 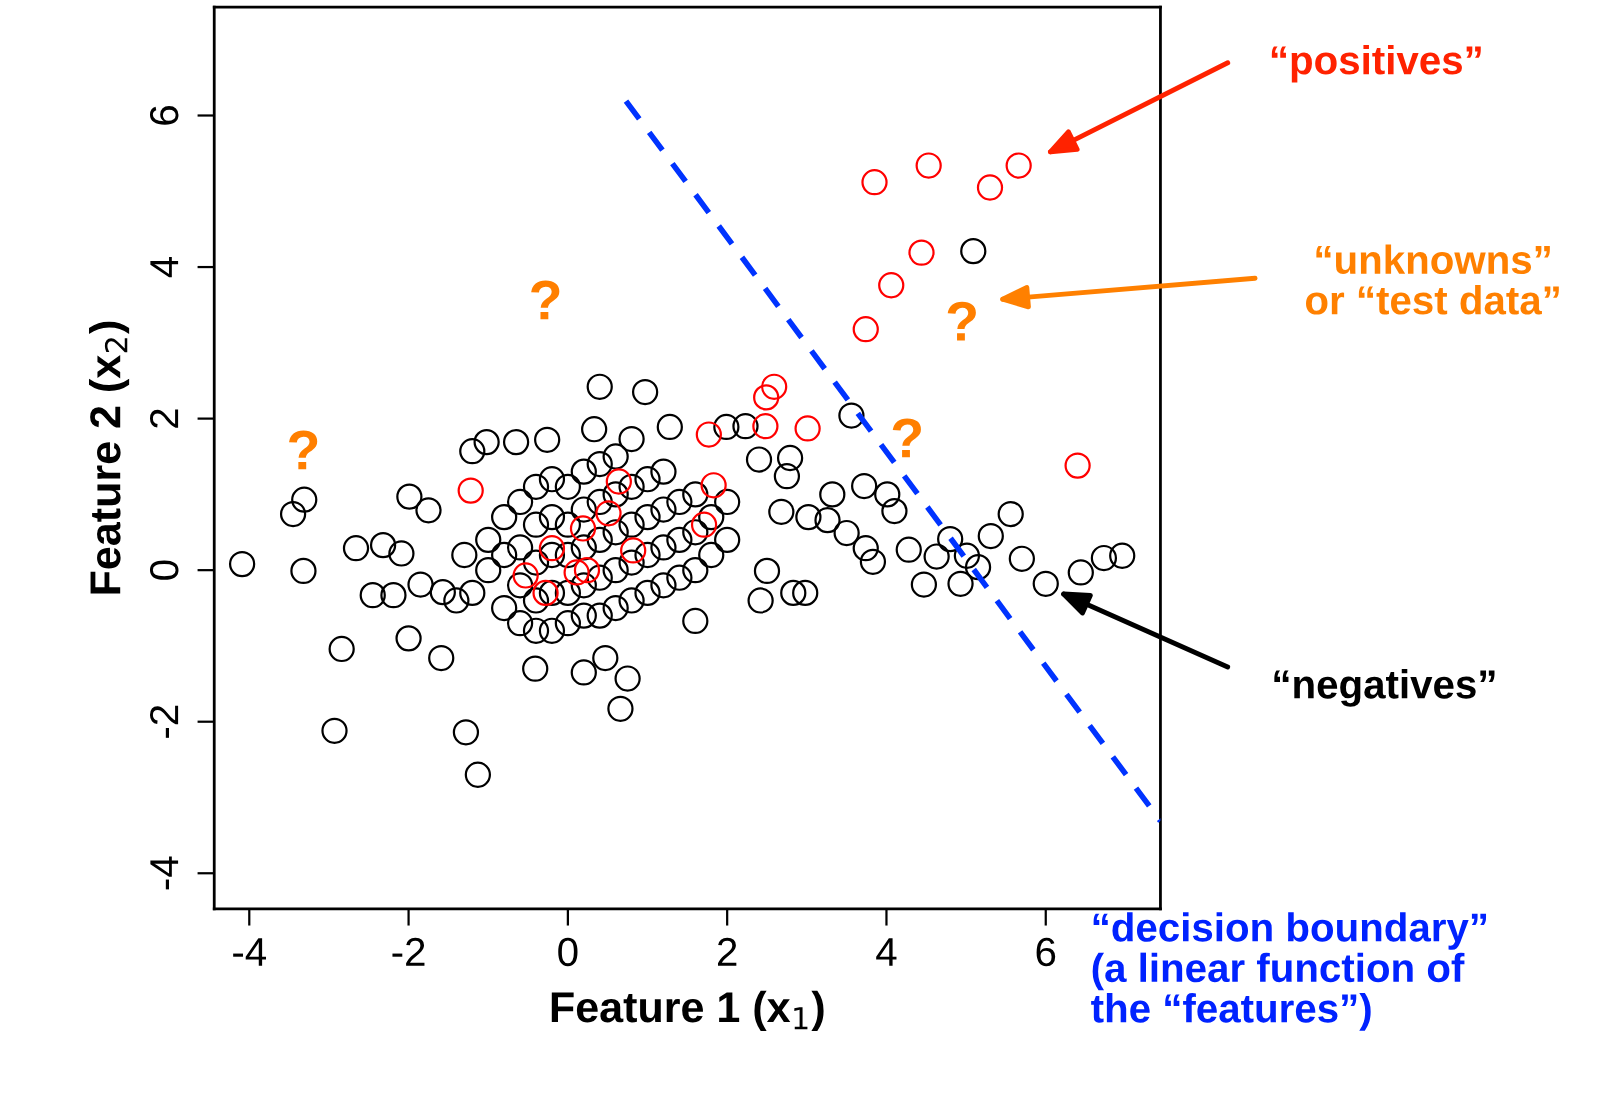 What do you see at coordinates (1432, 279) in the screenshot?
I see `text: “unknowns” or “test data”` at bounding box center [1432, 279].